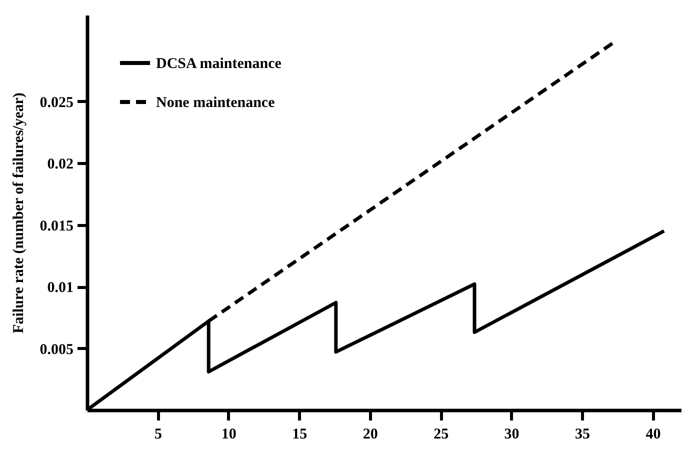 The width and height of the screenshot is (696, 451). I want to click on x-tick-label: 30, so click(512, 434).